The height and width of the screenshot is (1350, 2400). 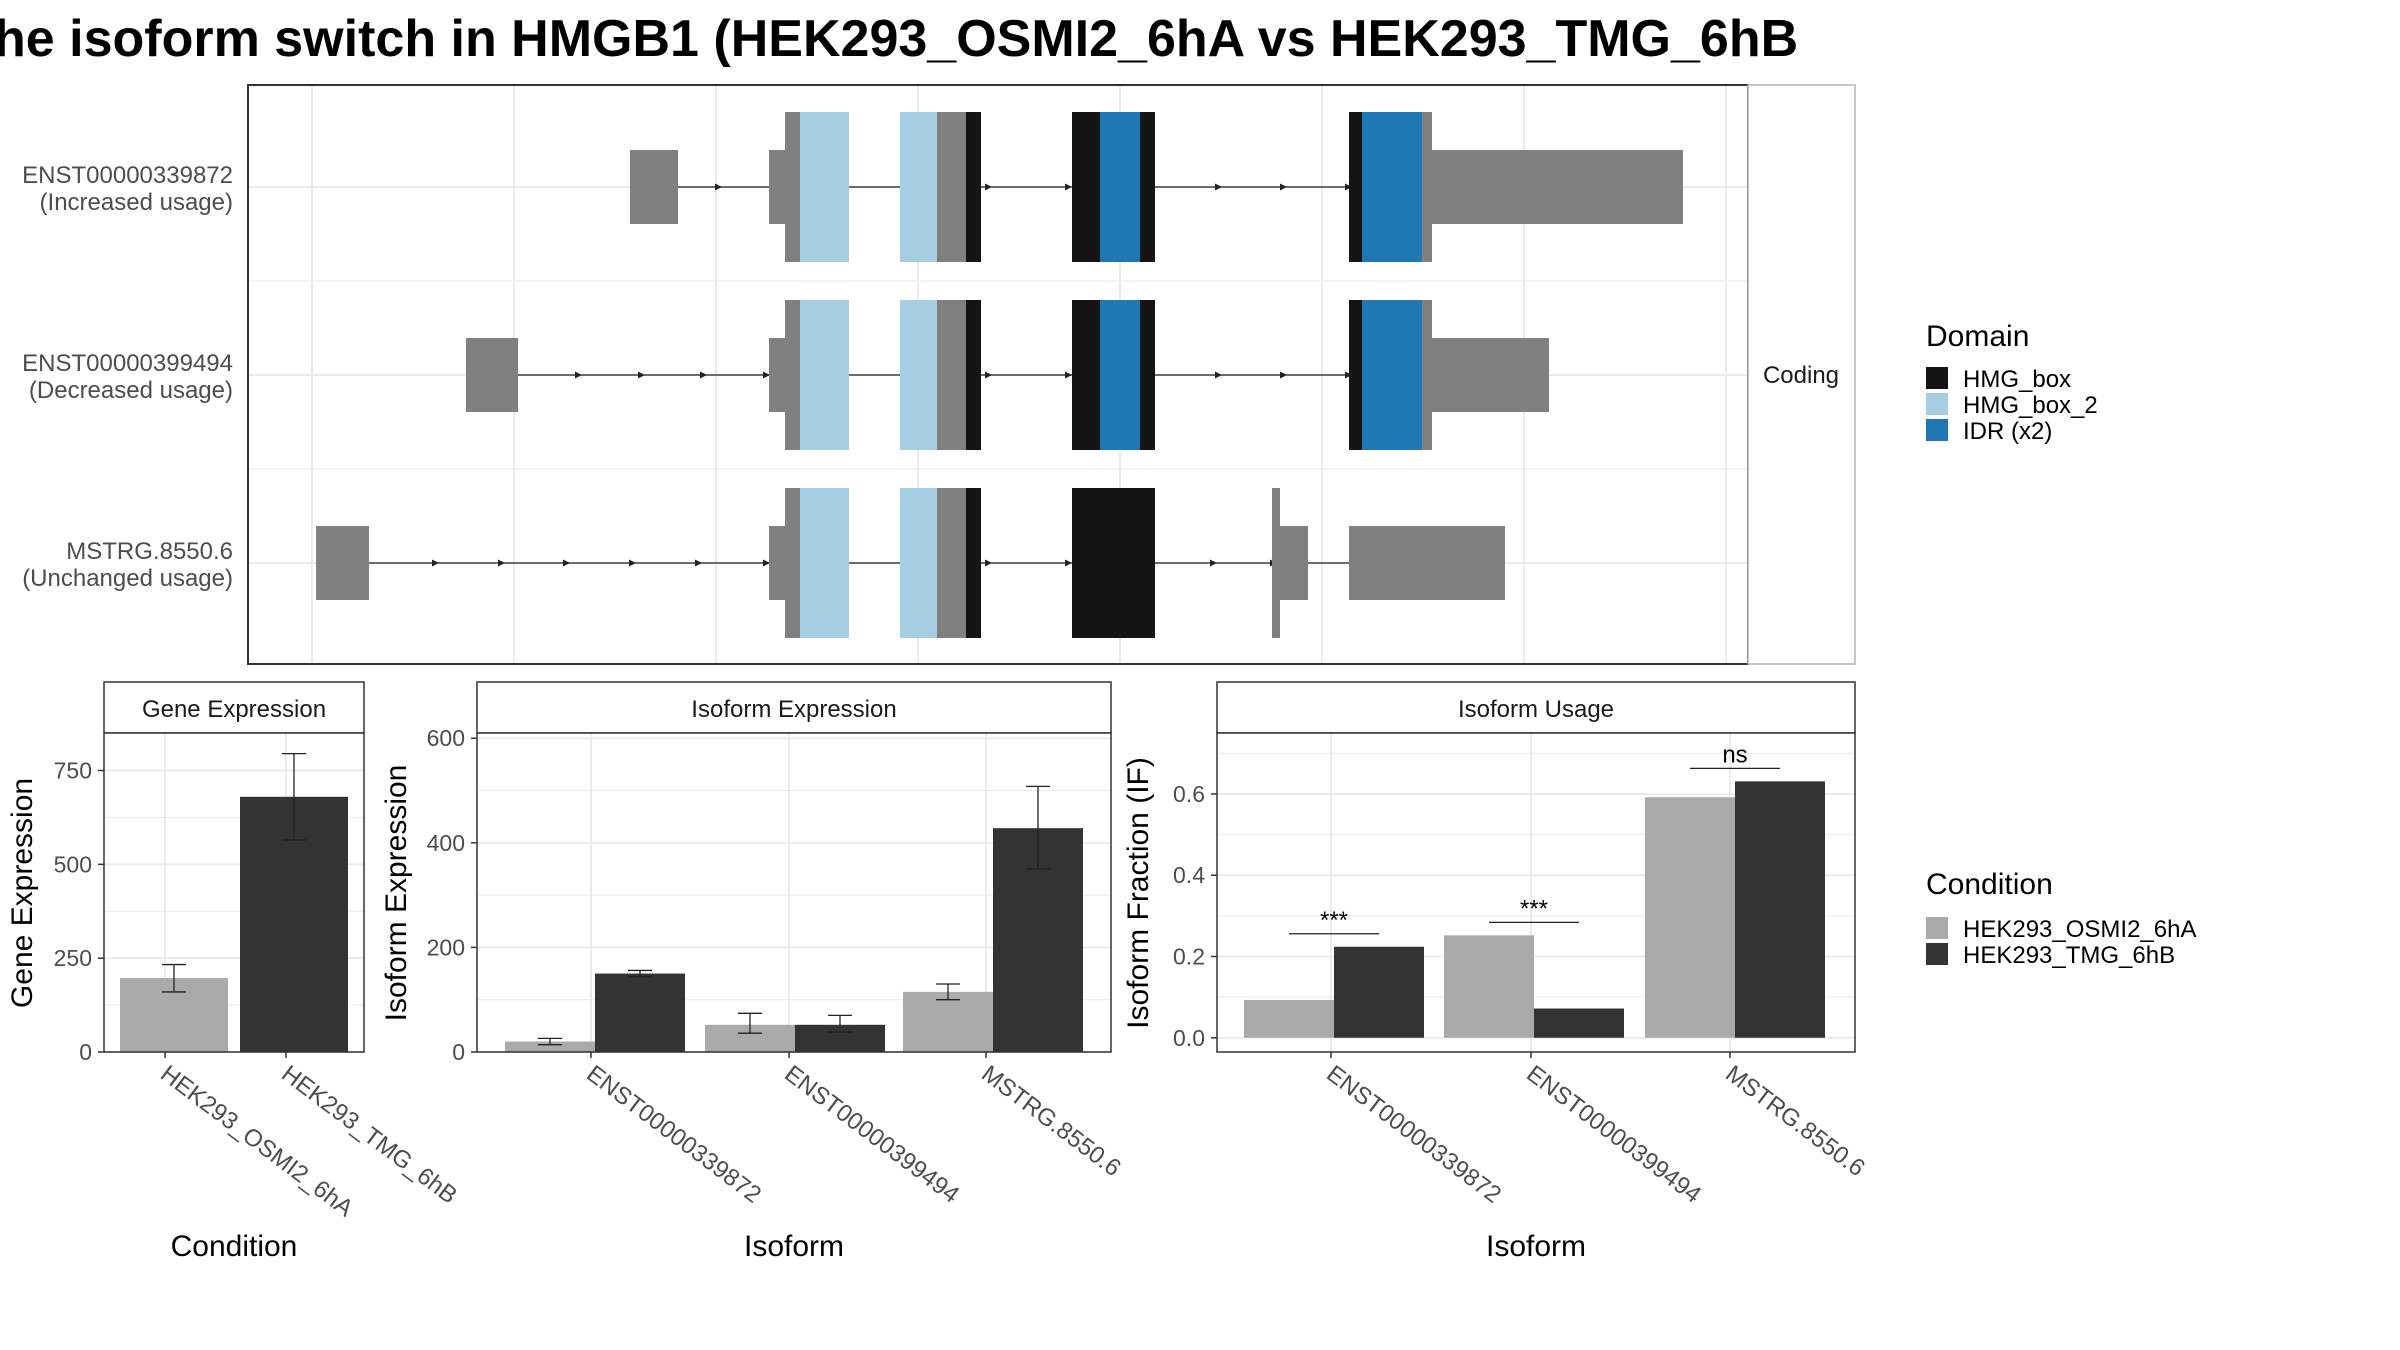 I want to click on facet-label-coding: Coding, so click(x=1801, y=375).